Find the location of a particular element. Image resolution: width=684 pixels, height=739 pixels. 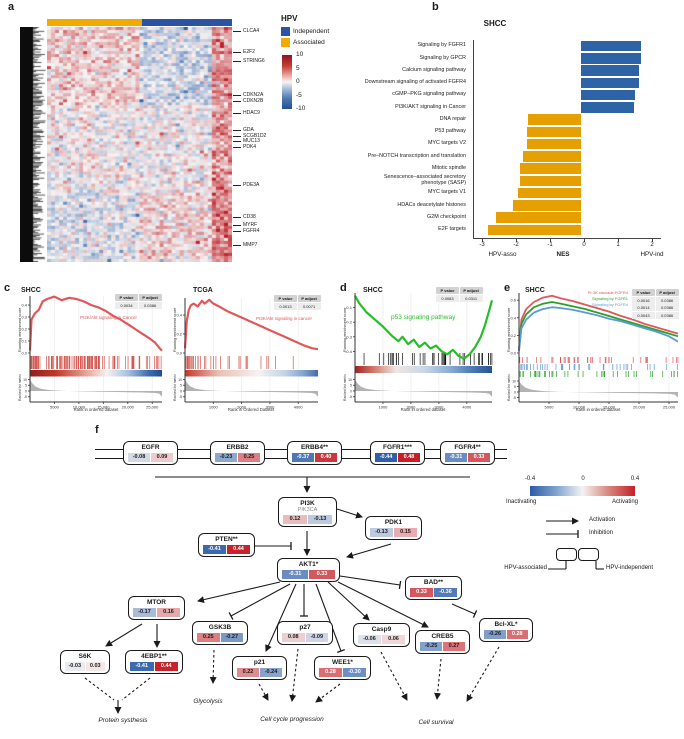

node-values: -0.13 0.15 is located at coordinates (393, 532).